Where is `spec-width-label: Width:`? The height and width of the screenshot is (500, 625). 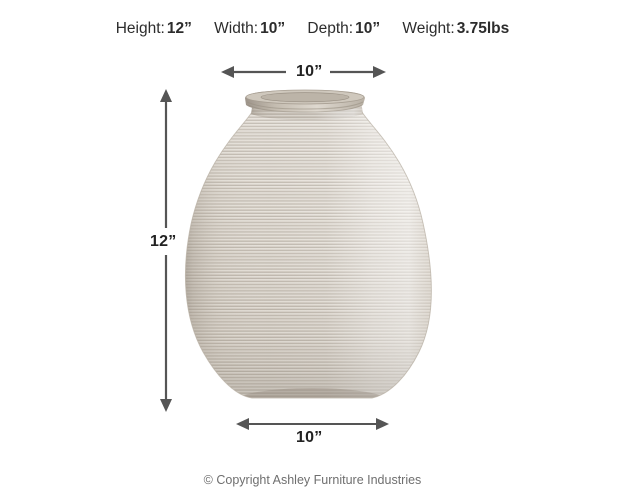
spec-width-label: Width: is located at coordinates (236, 28).